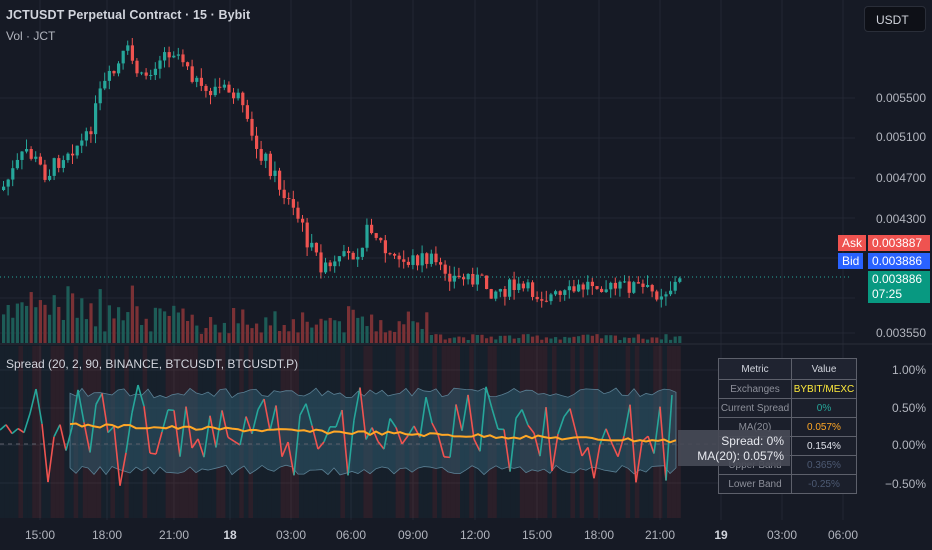  Describe the element at coordinates (537, 535) in the screenshot. I see `time-tick: 15:00` at that location.